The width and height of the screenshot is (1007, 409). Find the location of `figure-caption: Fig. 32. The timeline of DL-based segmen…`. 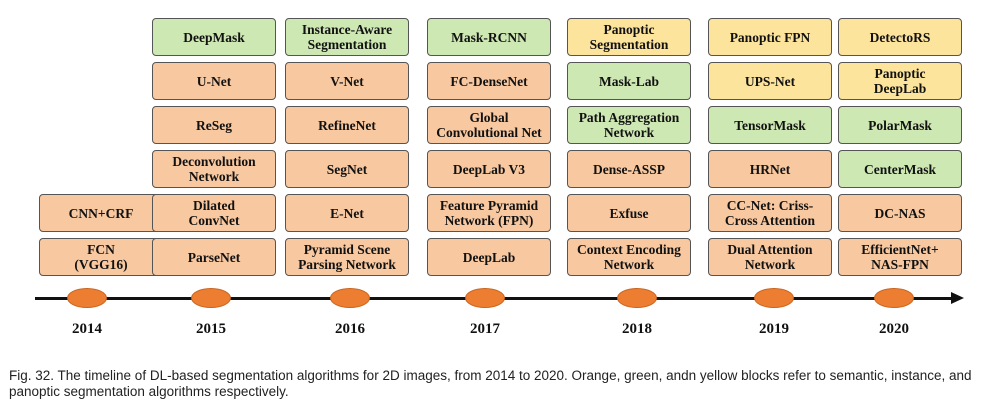

figure-caption: Fig. 32. The timeline of DL-based segmen… is located at coordinates (490, 383).